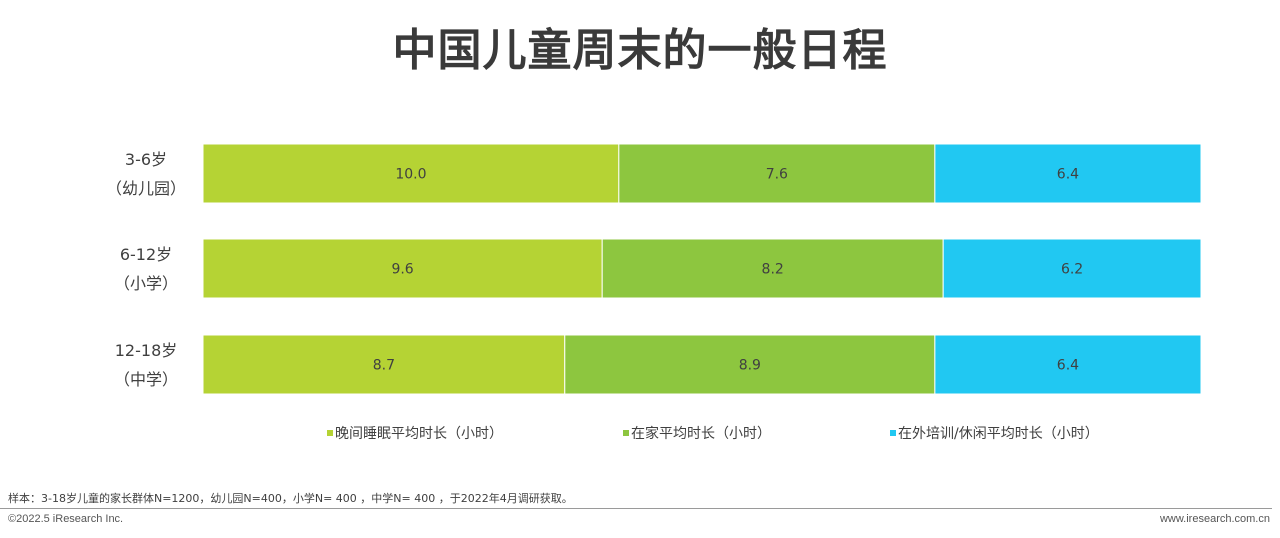 The width and height of the screenshot is (1280, 538). I want to click on legend-item-outside: 在外培训/休闲平均时长（小时）, so click(994, 433).